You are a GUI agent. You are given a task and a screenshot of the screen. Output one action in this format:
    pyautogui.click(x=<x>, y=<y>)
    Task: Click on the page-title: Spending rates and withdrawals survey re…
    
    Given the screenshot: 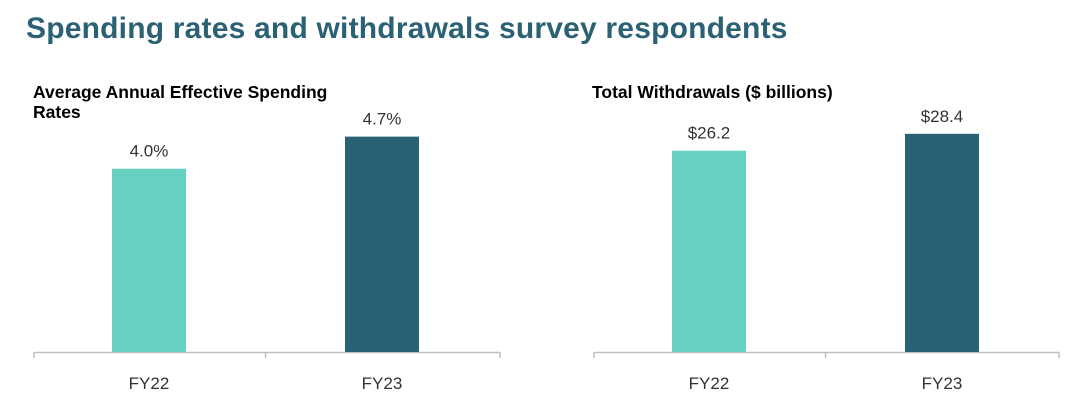 What is the action you would take?
    pyautogui.click(x=407, y=28)
    